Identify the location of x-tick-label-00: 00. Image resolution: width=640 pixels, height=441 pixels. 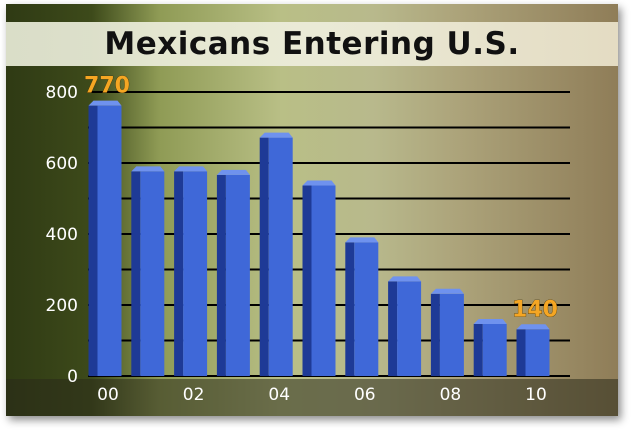
(108, 395).